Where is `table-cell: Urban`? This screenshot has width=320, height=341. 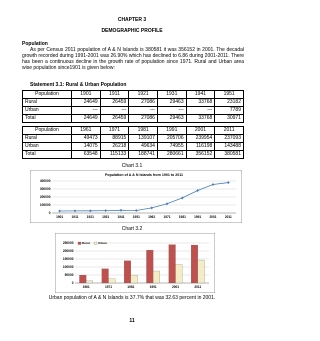
table-cell: Urban is located at coordinates (47, 146).